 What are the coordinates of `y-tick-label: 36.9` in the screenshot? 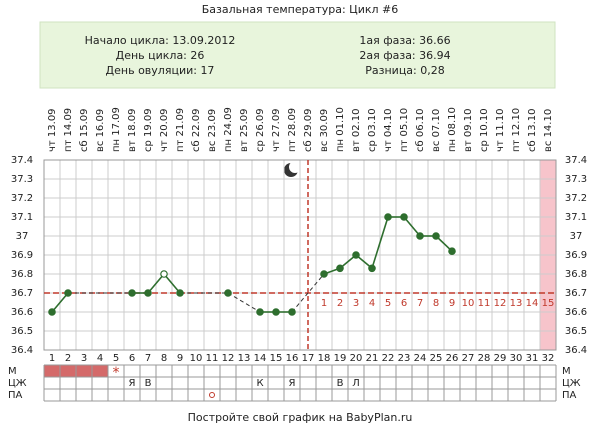 It's located at (22, 255).